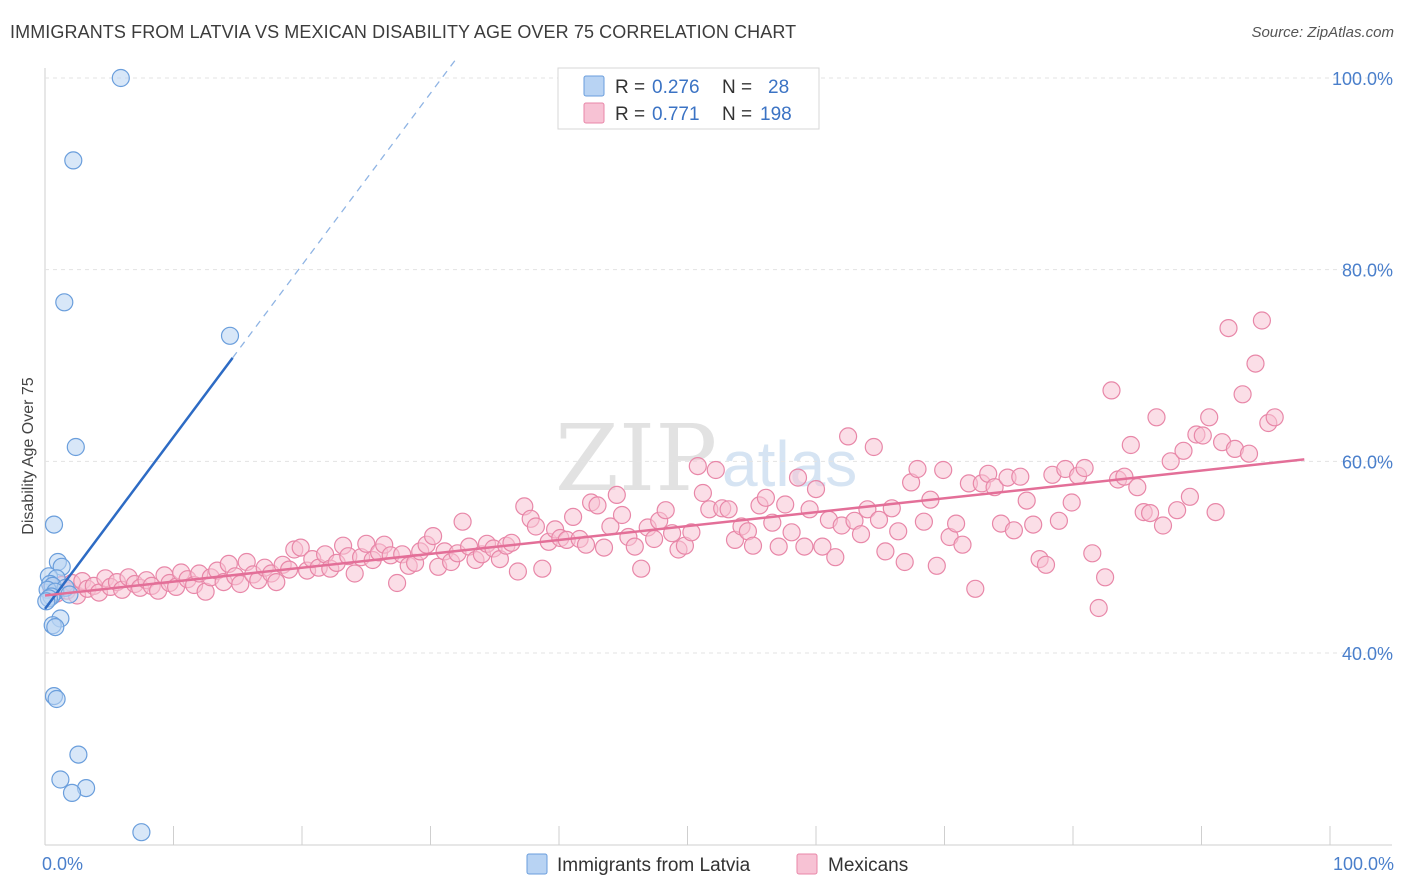  What do you see at coordinates (594, 86) in the screenshot?
I see `legend-swatch-latvia` at bounding box center [594, 86].